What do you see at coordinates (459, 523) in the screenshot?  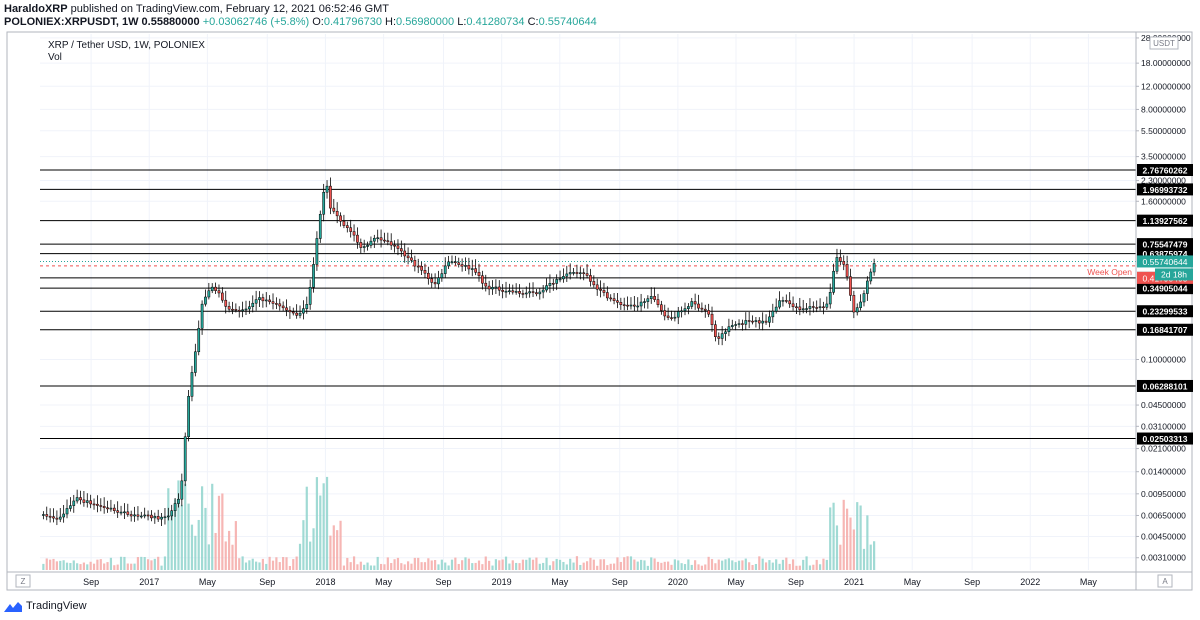 I see `volume-histogram` at bounding box center [459, 523].